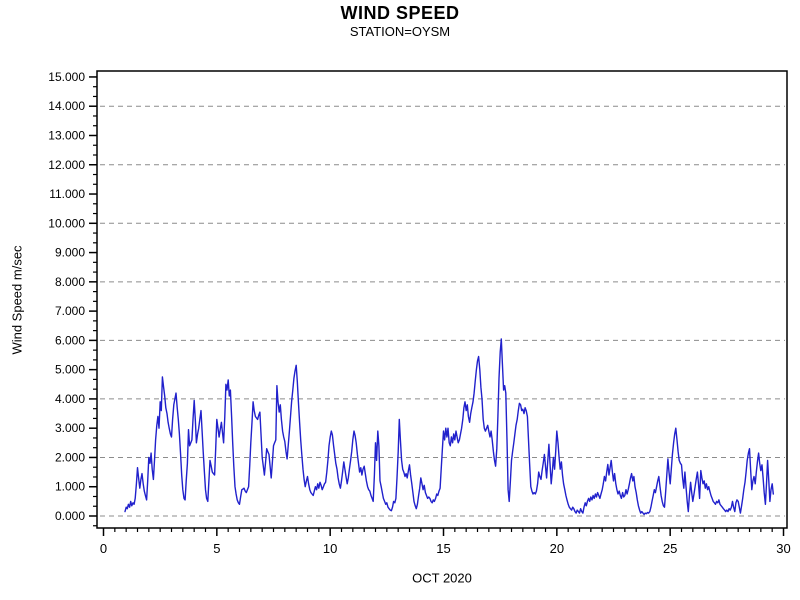 The image size is (800, 600). Describe the element at coordinates (70, 428) in the screenshot. I see `y-tick-label: 3.000` at that location.